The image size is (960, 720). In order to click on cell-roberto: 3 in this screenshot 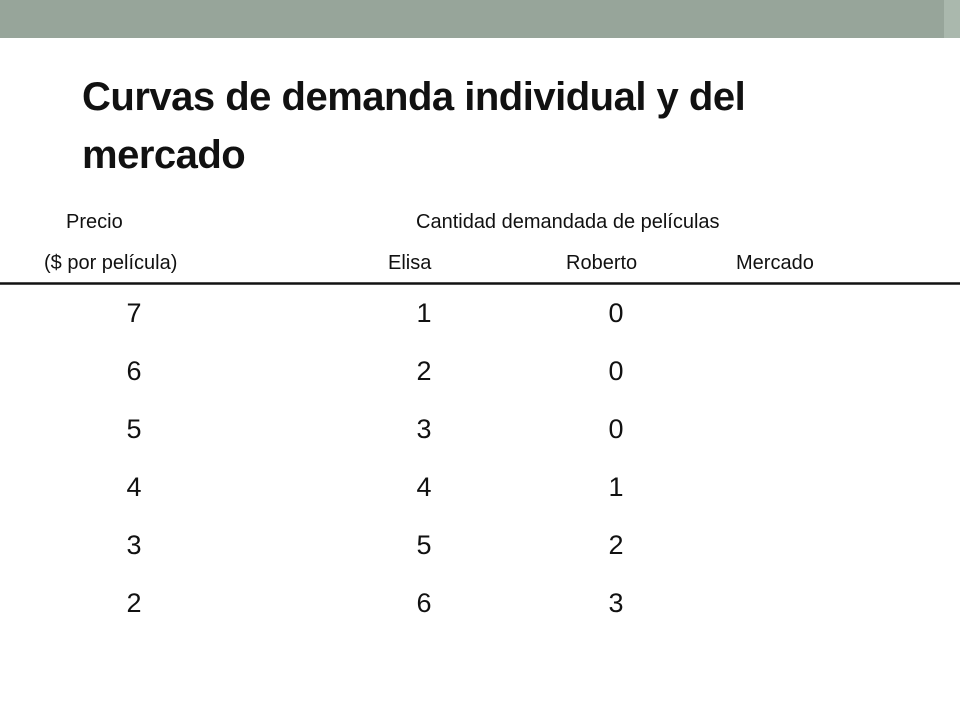, I will do `click(616, 603)`.